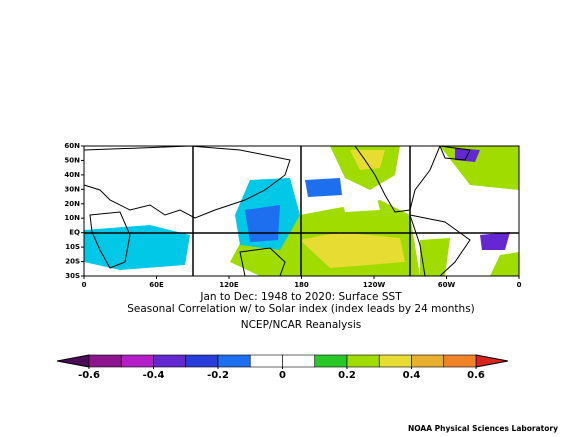  Describe the element at coordinates (72, 262) in the screenshot. I see `y-tick-label: 20S` at that location.